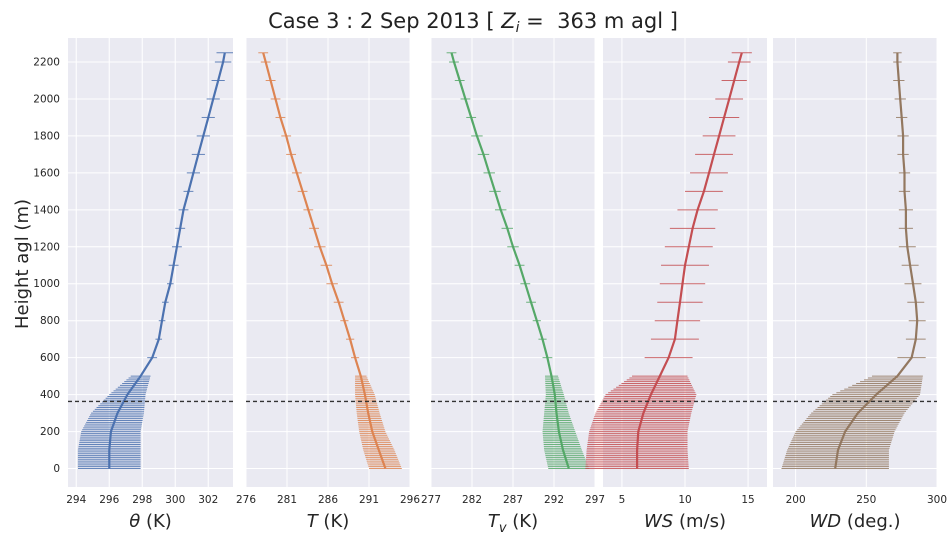 This screenshot has width=947, height=537. I want to click on y-tick-label: 400, so click(50, 395).